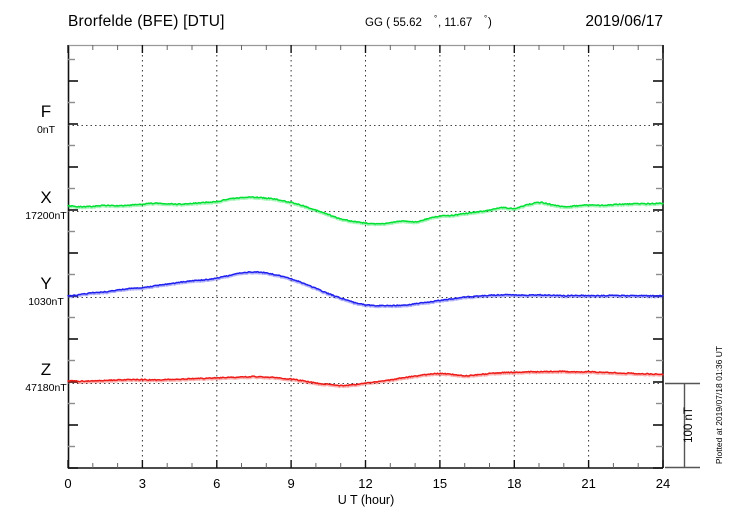  I want to click on x-tick-label: 12, so click(365, 483).